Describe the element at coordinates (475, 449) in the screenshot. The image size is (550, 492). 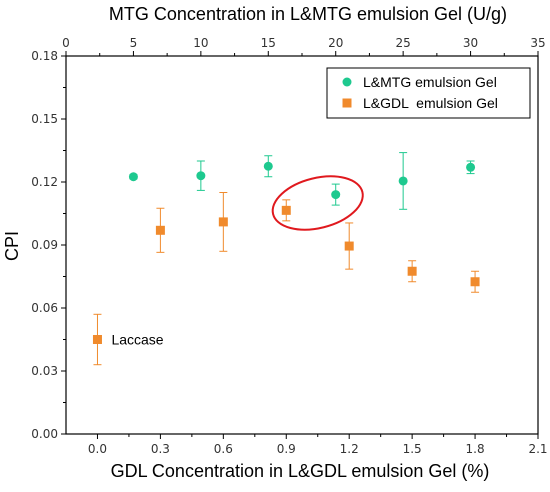
I see `x-tick-label: 1.8` at that location.